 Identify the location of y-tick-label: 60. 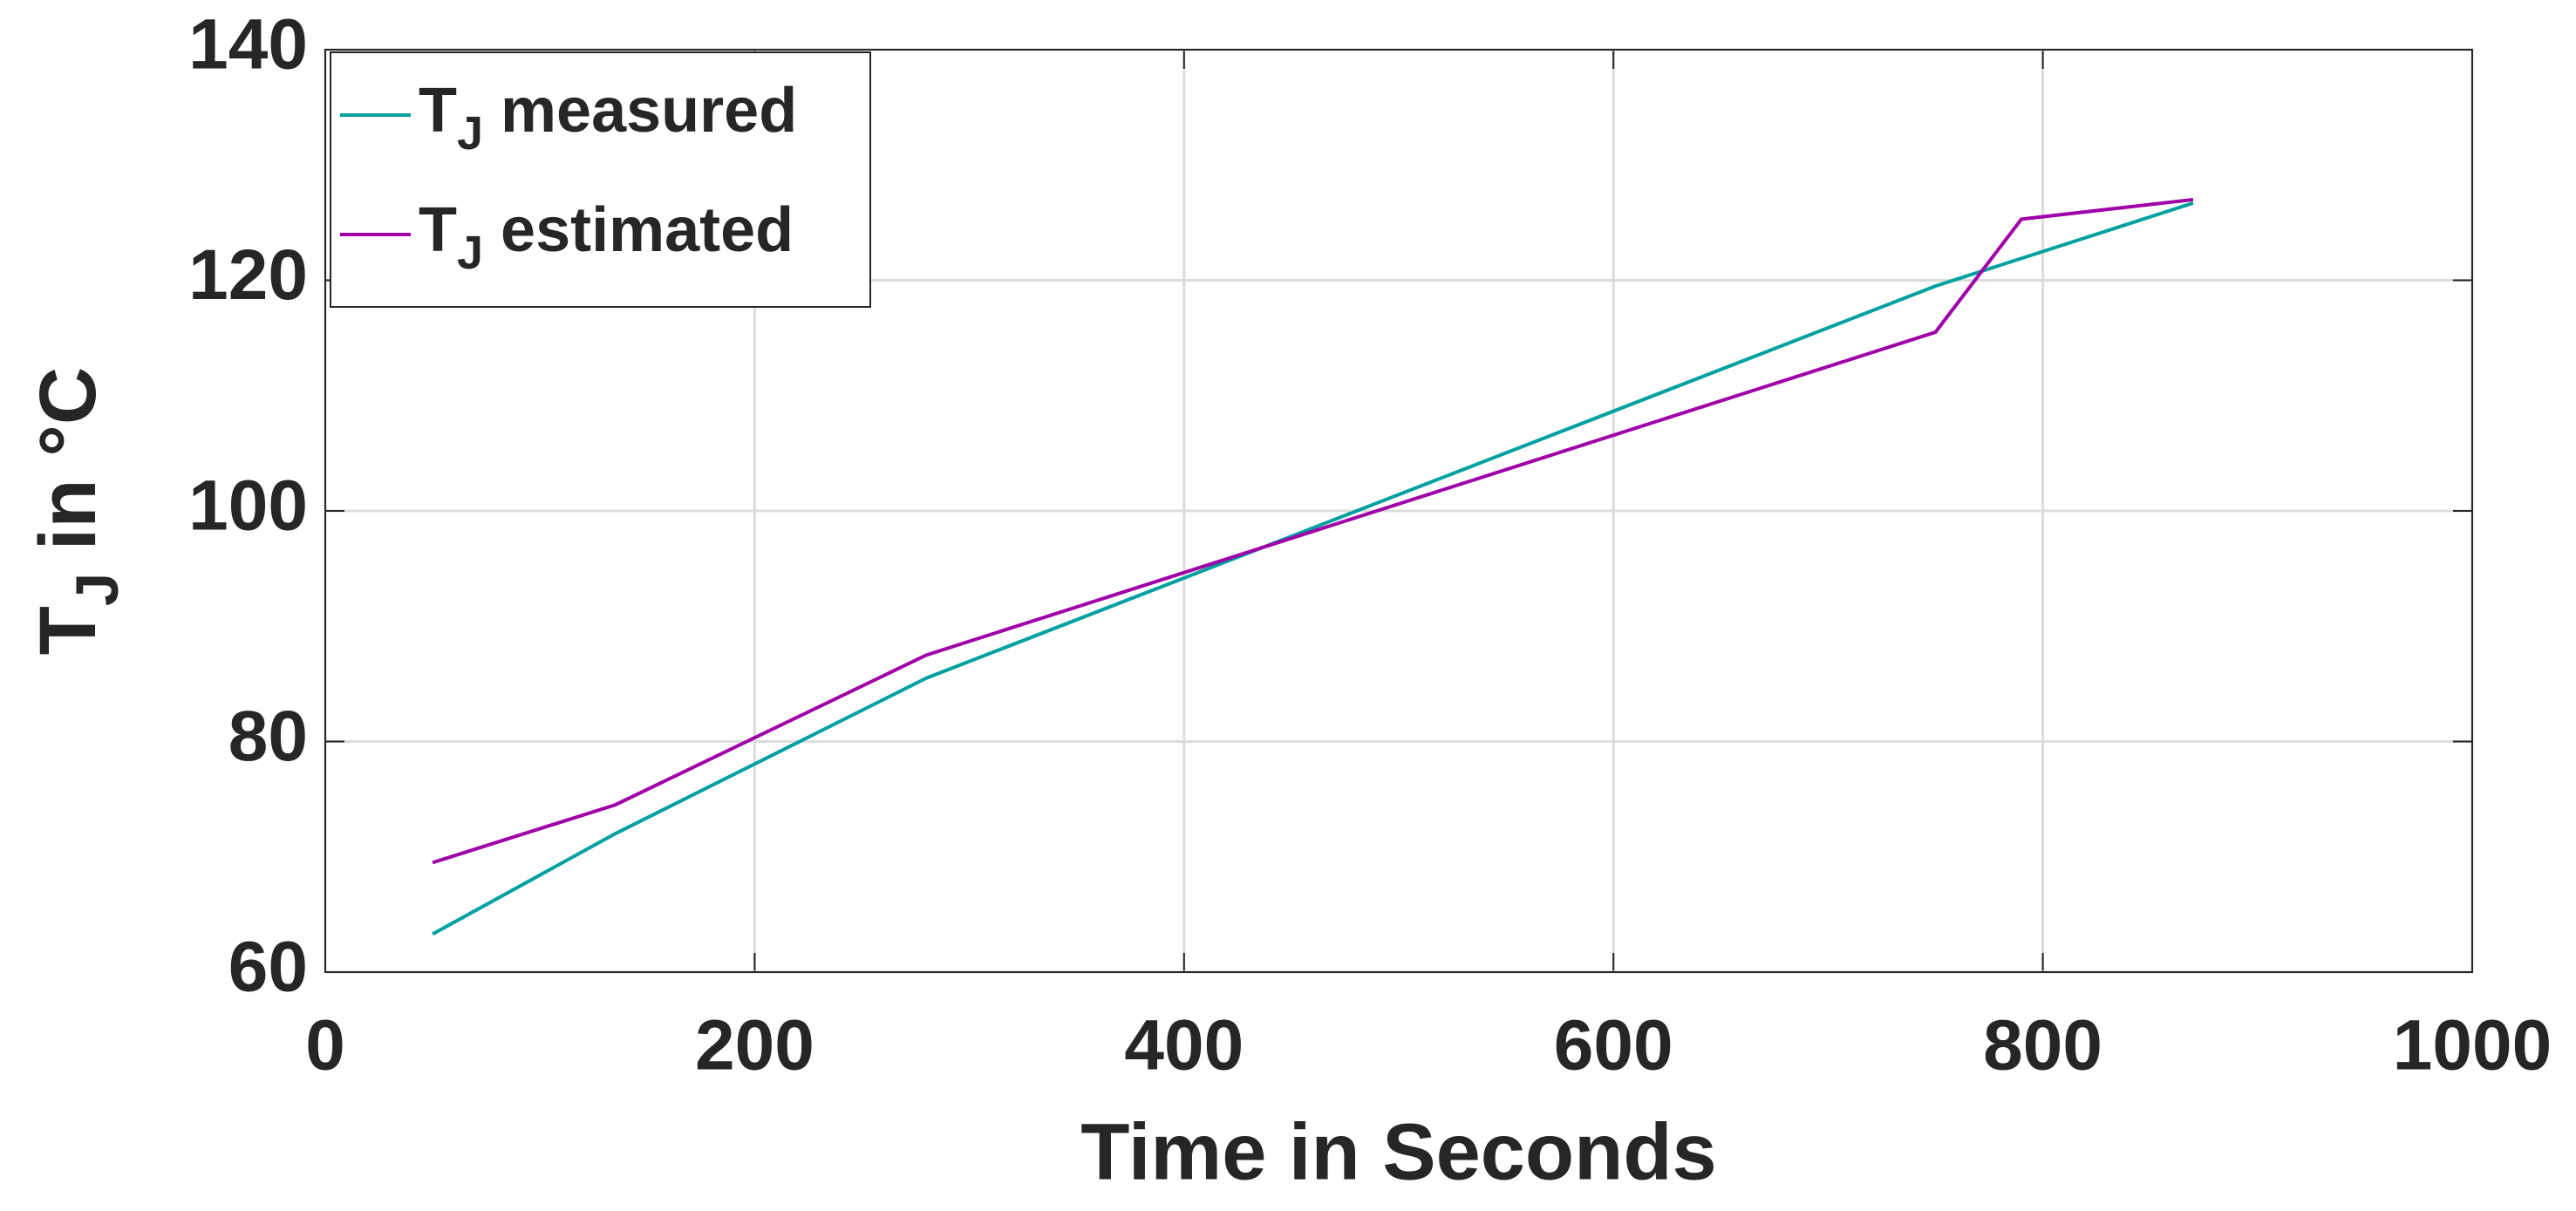
(268, 967).